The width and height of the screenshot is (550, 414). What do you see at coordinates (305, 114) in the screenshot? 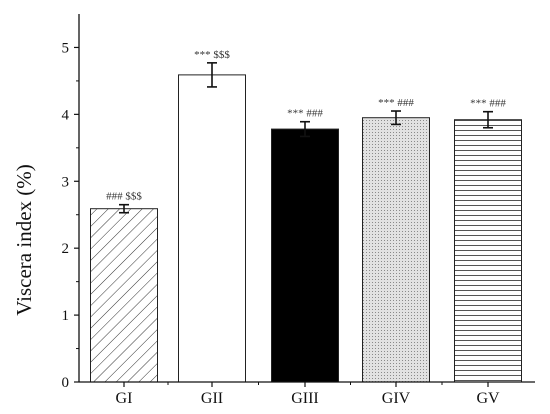
I see `significance-label-giii: *** ###` at bounding box center [305, 114].